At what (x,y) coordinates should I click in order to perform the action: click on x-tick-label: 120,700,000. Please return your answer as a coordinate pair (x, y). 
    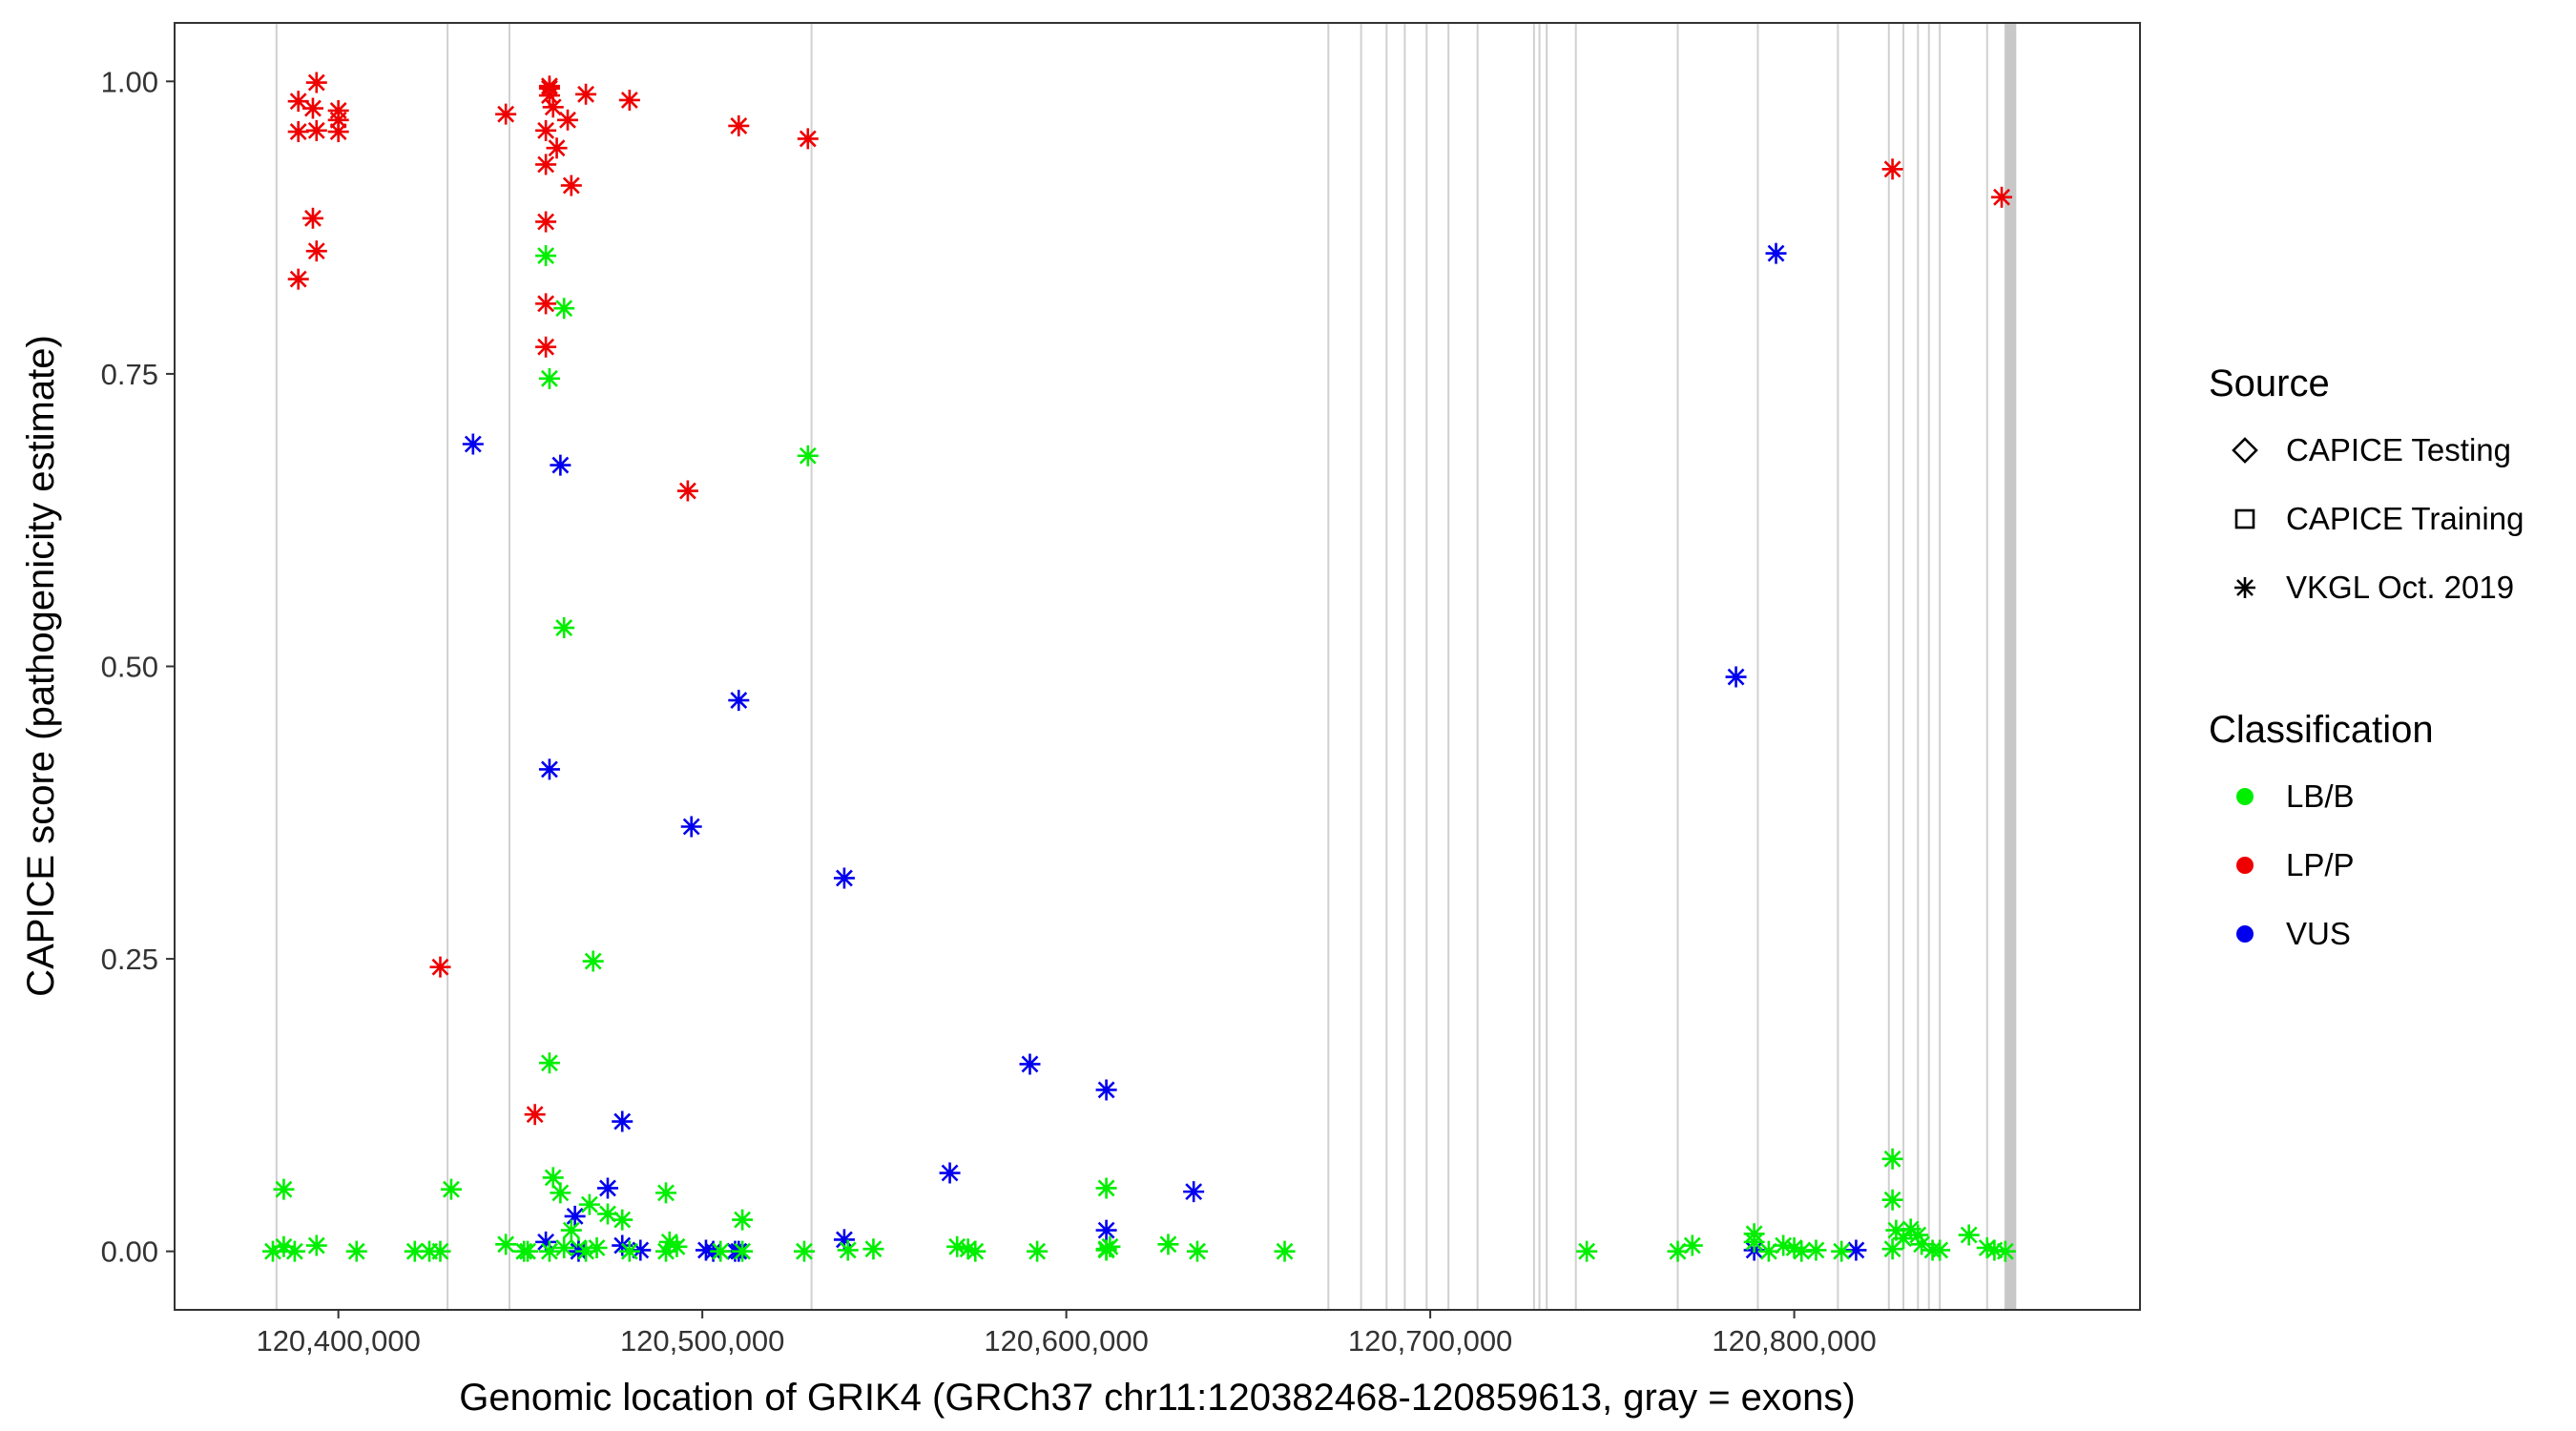
    Looking at the image, I should click on (1430, 1341).